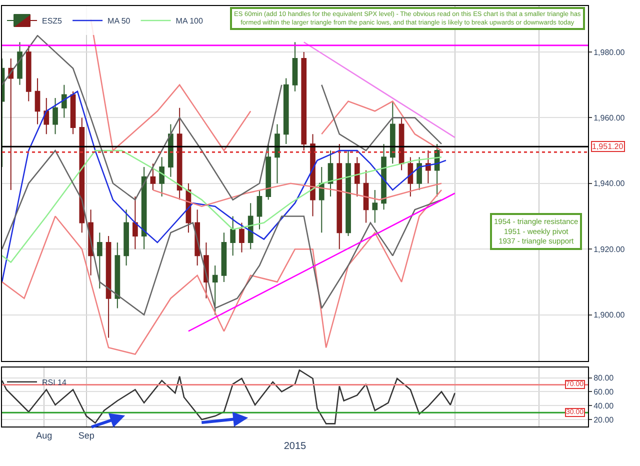 Image resolution: width=640 pixels, height=466 pixels. Describe the element at coordinates (604, 378) in the screenshot. I see `y-tick-label: 80.00` at that location.